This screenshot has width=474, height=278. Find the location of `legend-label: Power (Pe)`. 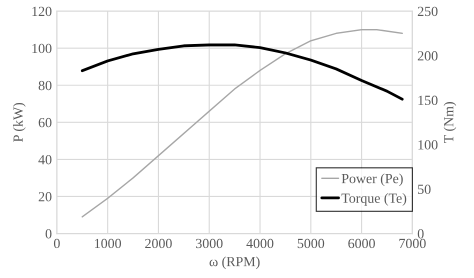

legend-label: Power (Pe) is located at coordinates (372, 180).